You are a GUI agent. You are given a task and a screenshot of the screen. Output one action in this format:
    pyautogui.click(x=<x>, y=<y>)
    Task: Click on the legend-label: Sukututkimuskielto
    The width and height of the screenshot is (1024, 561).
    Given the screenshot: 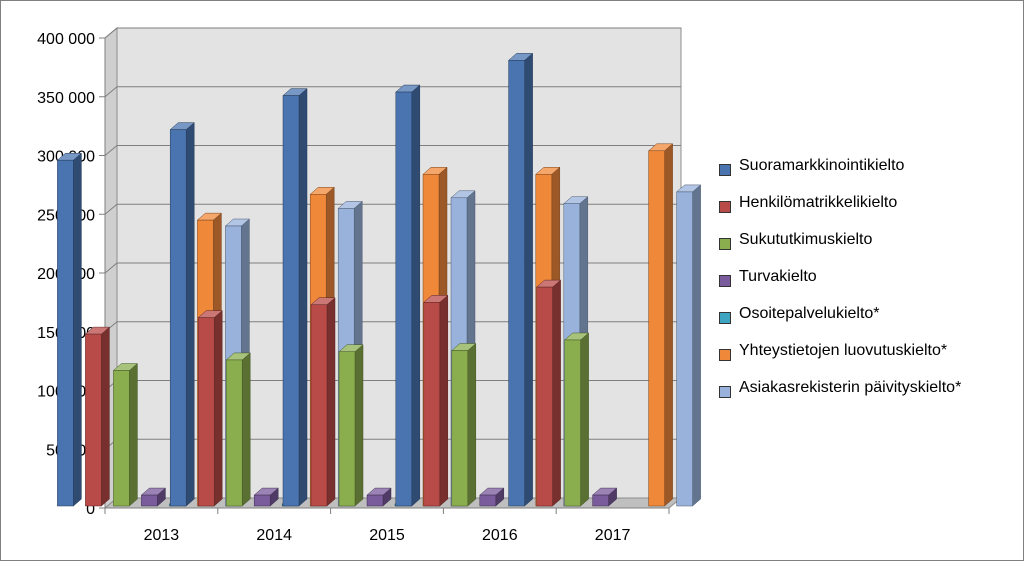 What is the action you would take?
    pyautogui.click(x=806, y=239)
    